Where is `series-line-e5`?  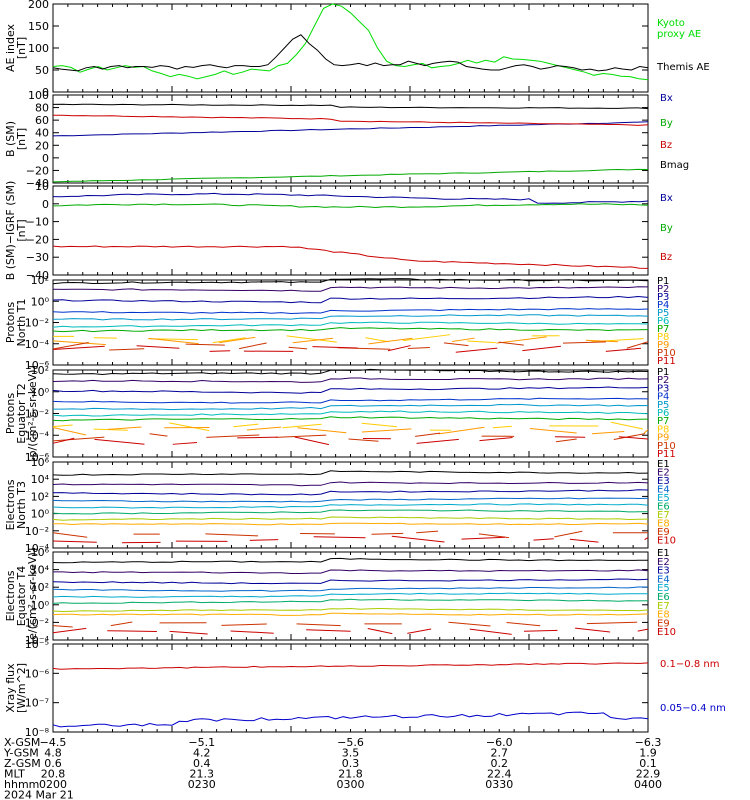 series-line-e5 is located at coordinates (350, 506).